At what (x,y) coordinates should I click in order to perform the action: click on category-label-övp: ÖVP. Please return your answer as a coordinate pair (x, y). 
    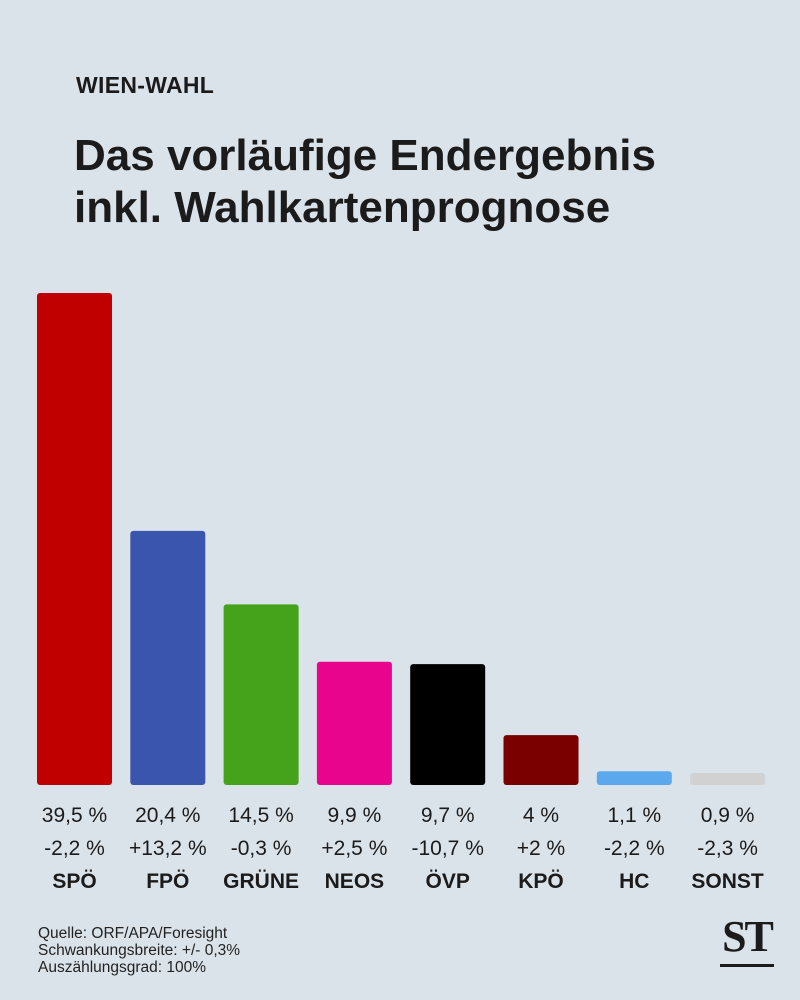
    Looking at the image, I should click on (448, 881).